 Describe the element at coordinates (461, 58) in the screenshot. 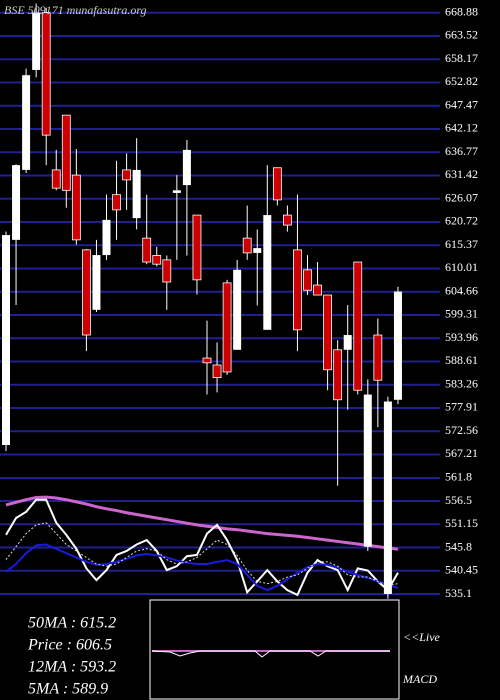

I see `y-tick-label: 658.17` at that location.